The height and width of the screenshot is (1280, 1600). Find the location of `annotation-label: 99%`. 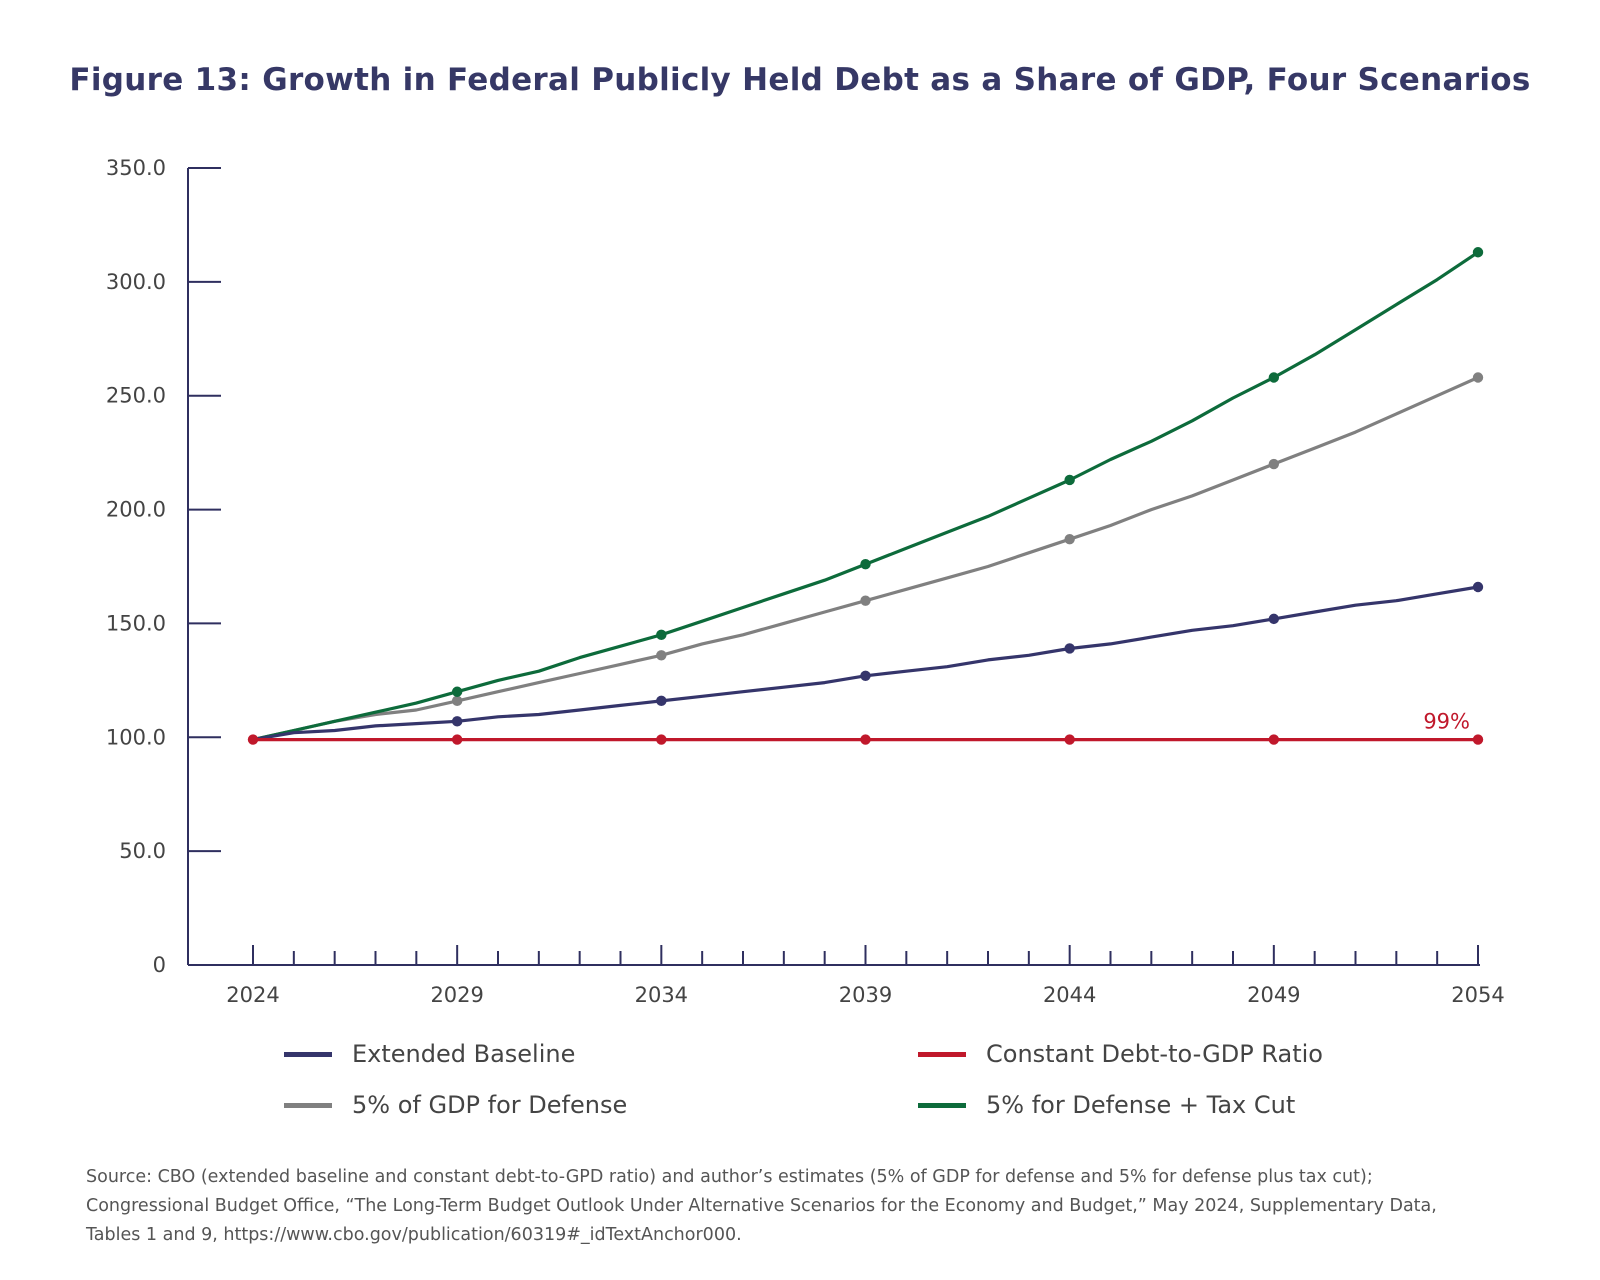

annotation-label: 99% is located at coordinates (1446, 722).